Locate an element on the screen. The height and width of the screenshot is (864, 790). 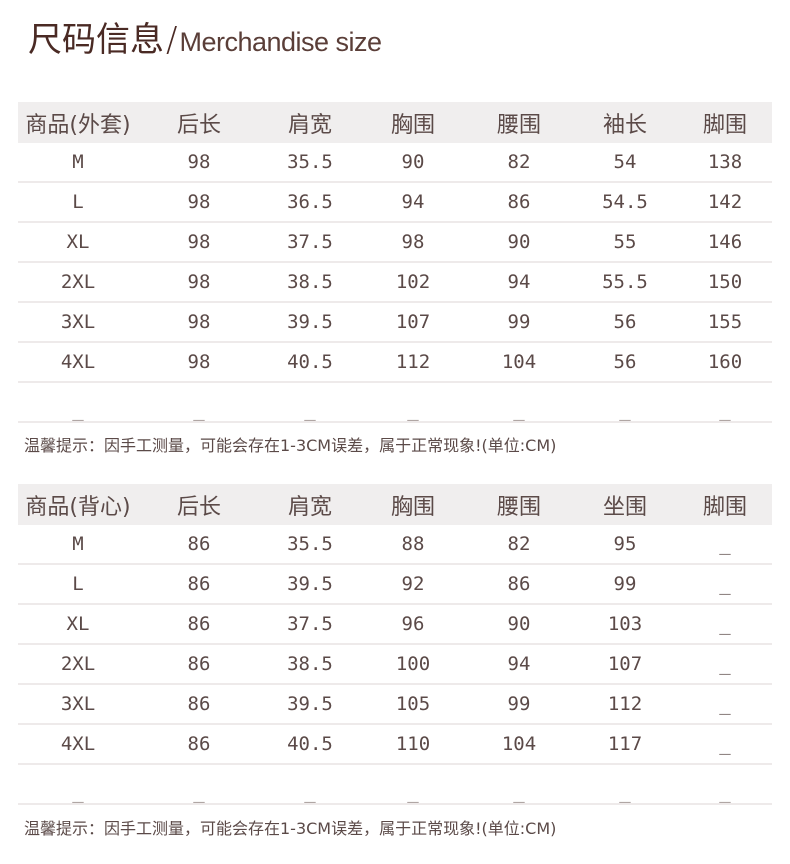
table-row: 2XL 86 38.5 100 94 107 _ is located at coordinates (395, 665).